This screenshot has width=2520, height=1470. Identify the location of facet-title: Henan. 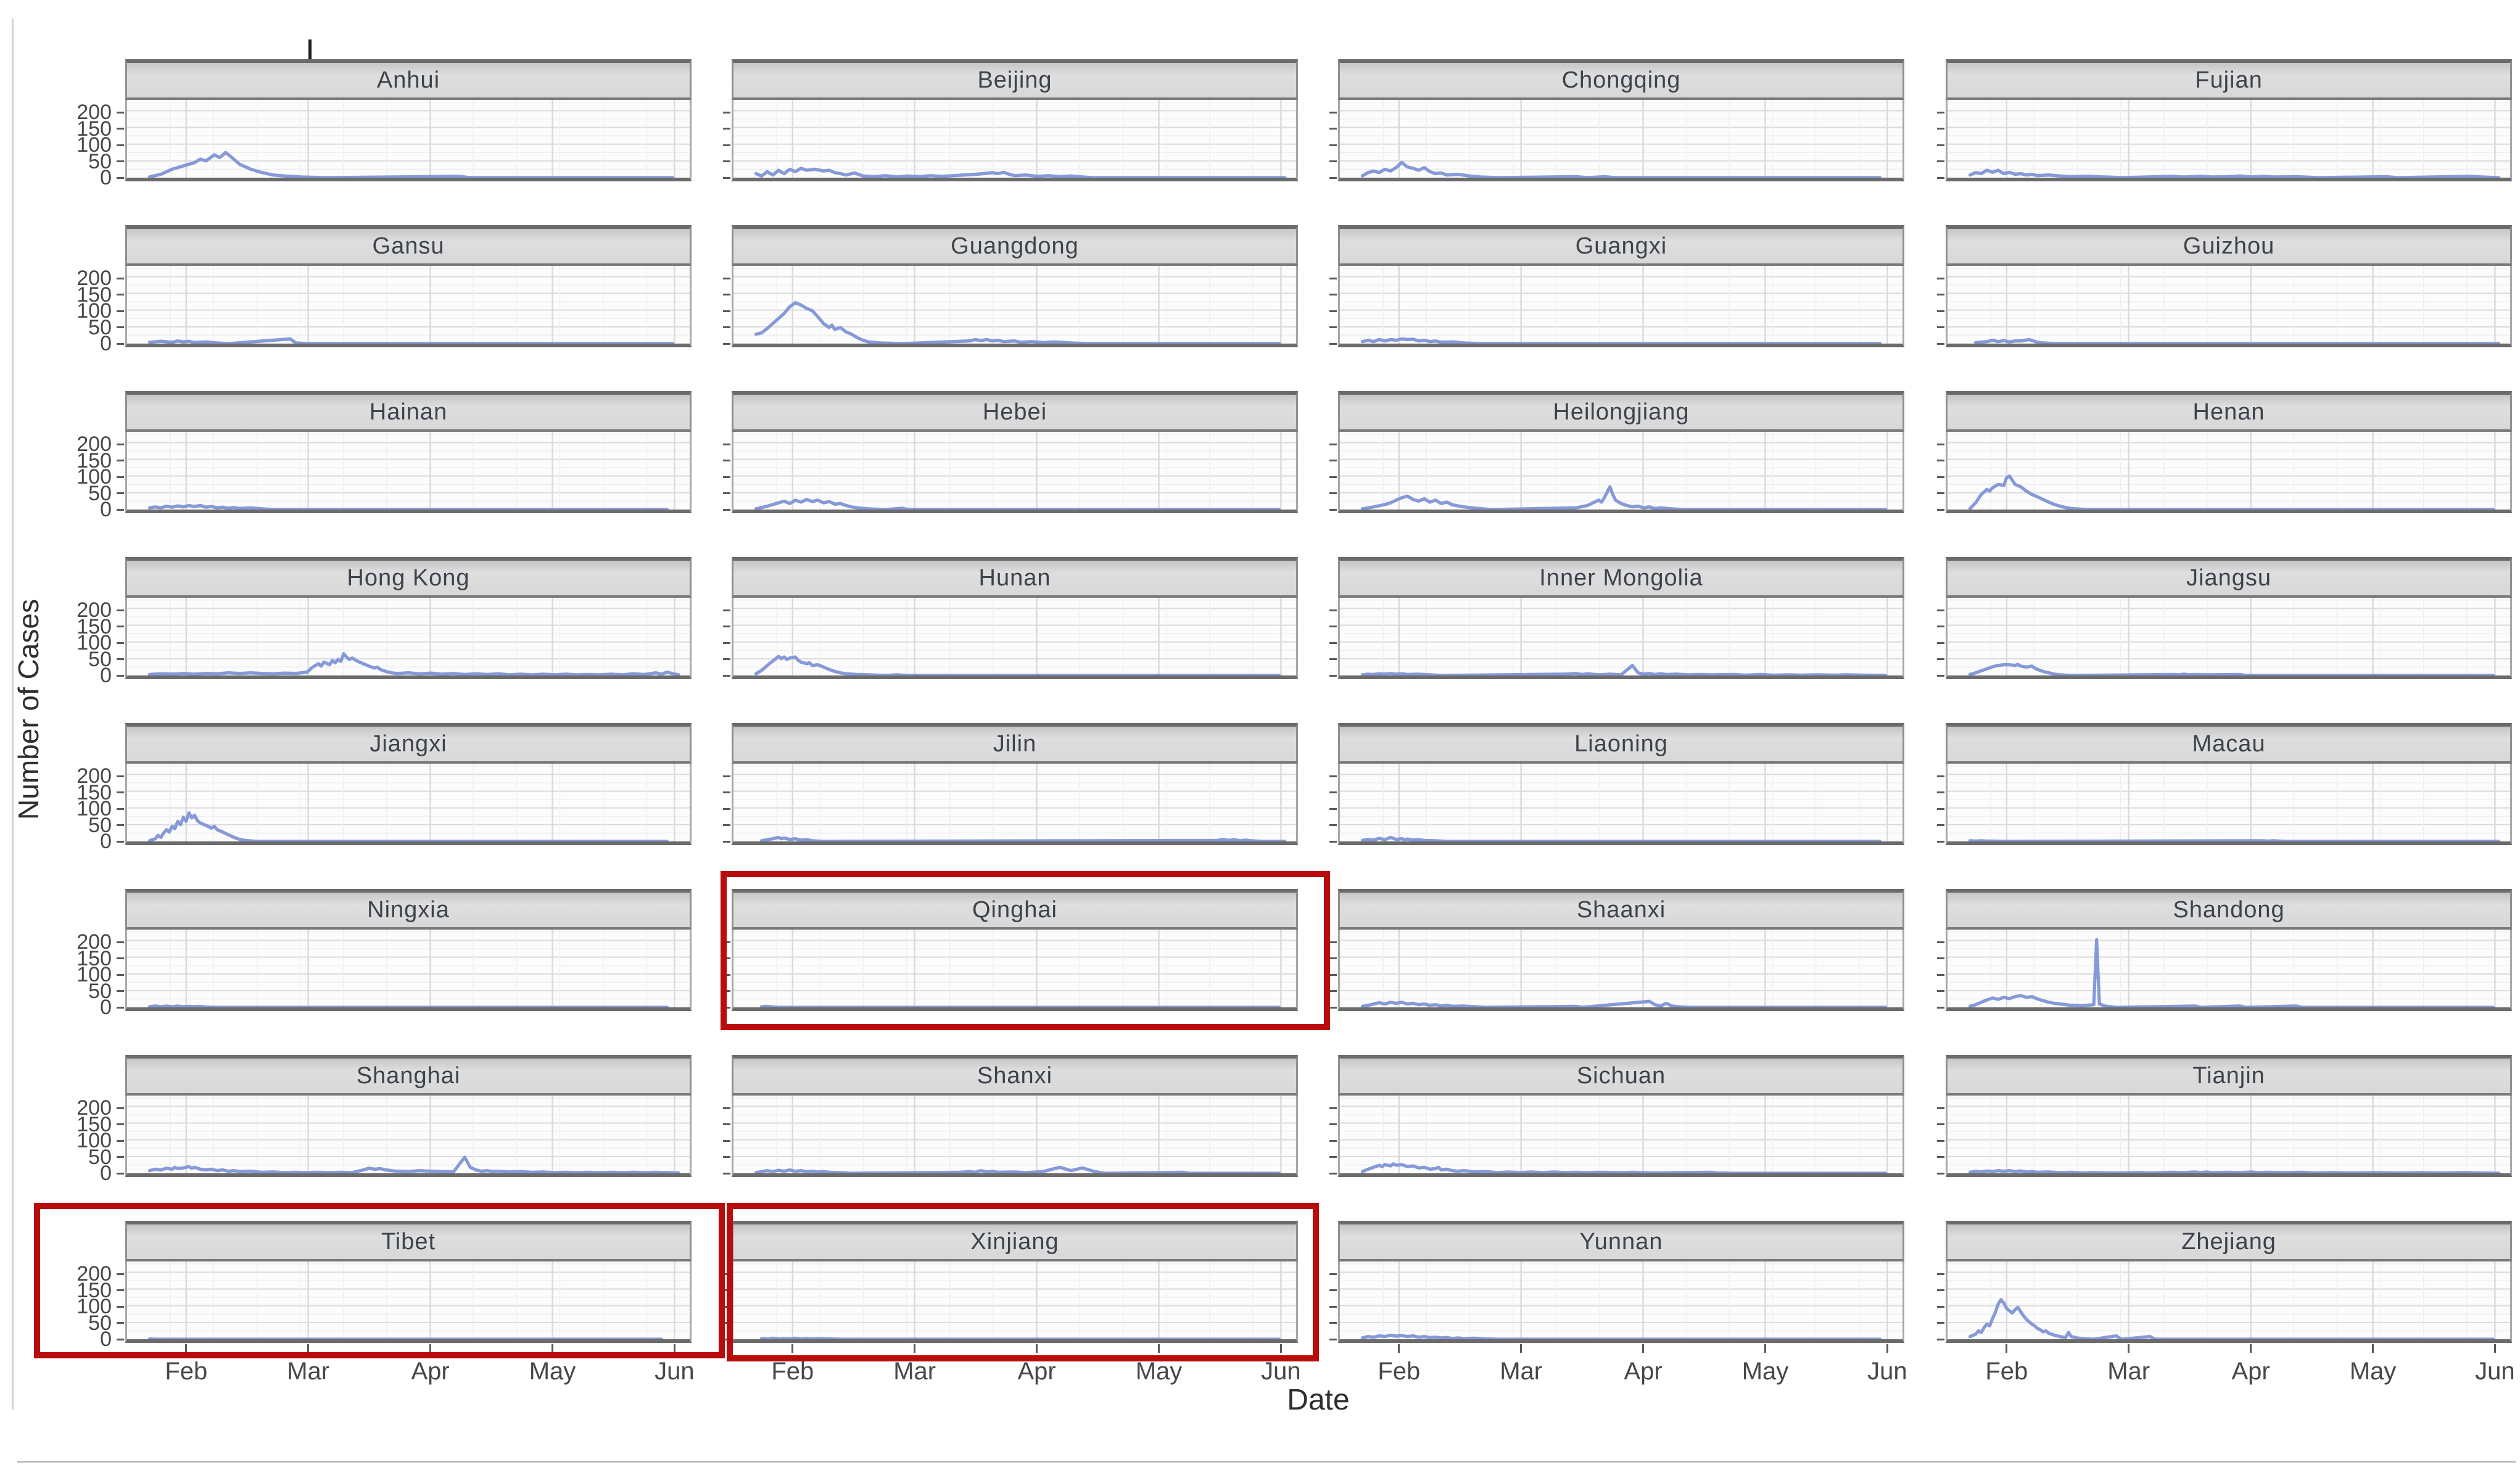
(2229, 411).